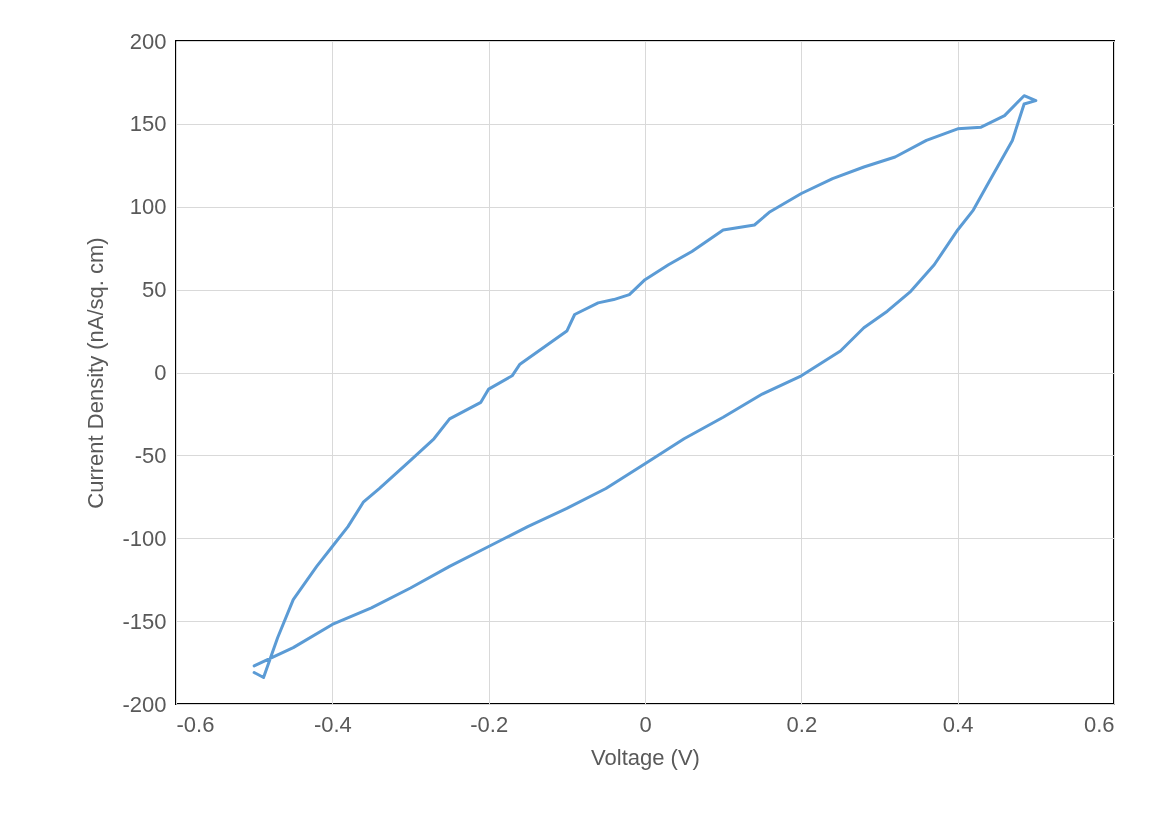  I want to click on x-tick-label: -0.6, so click(195, 724).